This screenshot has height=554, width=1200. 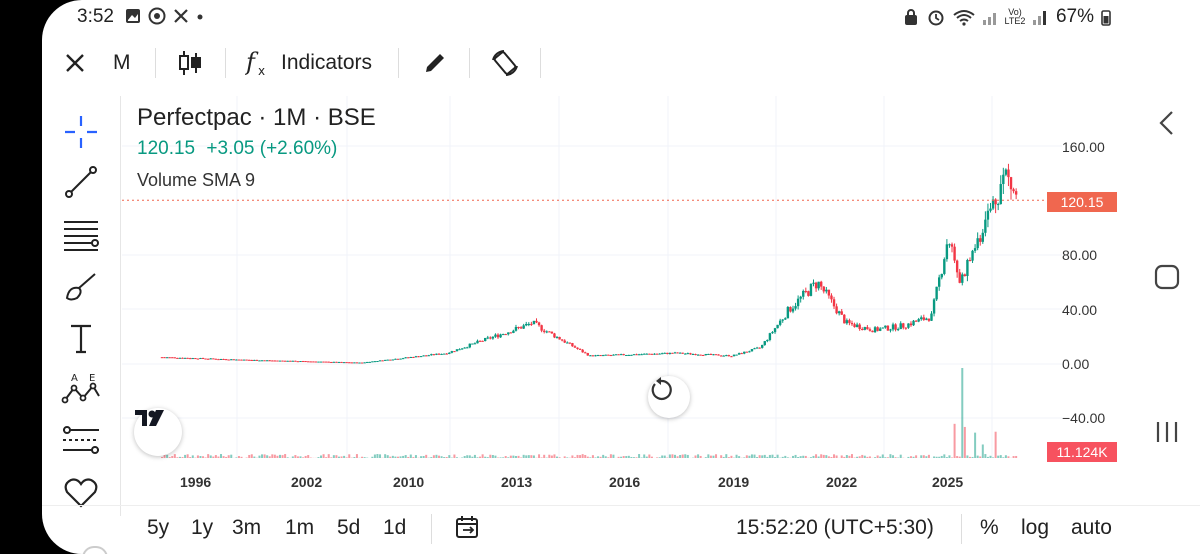 What do you see at coordinates (349, 527) in the screenshot?
I see `range-5d: 5d` at bounding box center [349, 527].